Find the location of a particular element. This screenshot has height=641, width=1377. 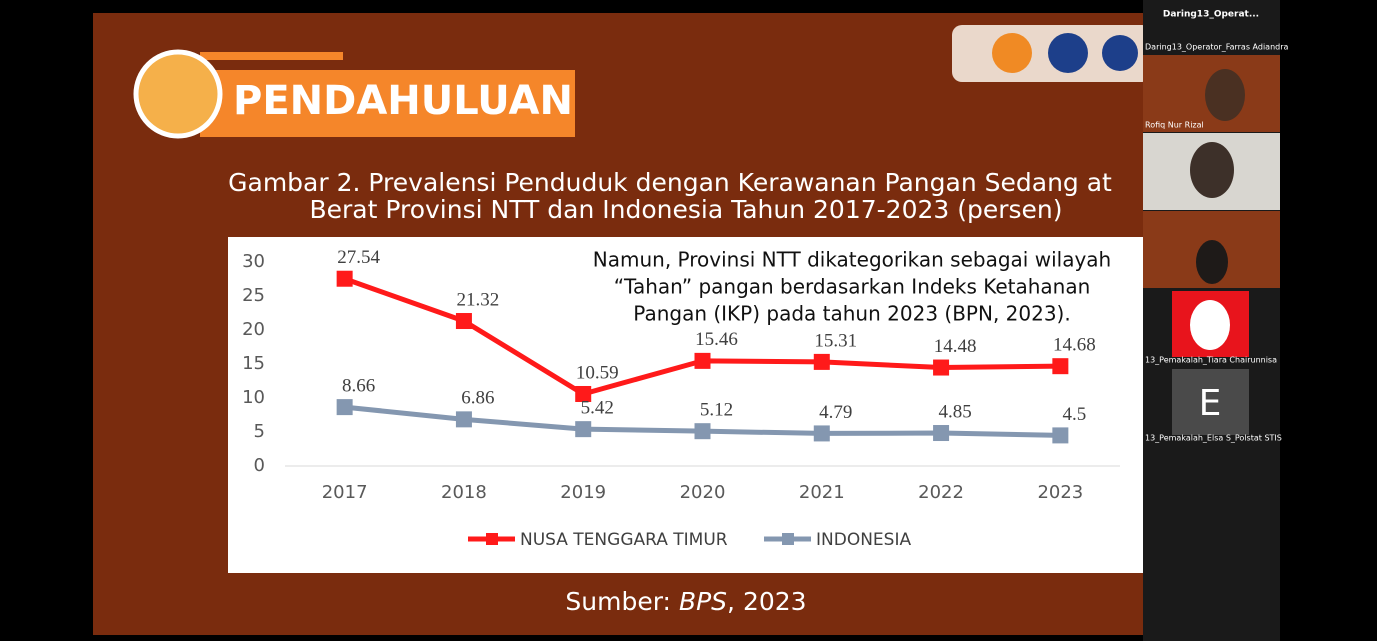

participant-name: 13_Pemakalah_Tiara Chairunnisa is located at coordinates (1211, 360).